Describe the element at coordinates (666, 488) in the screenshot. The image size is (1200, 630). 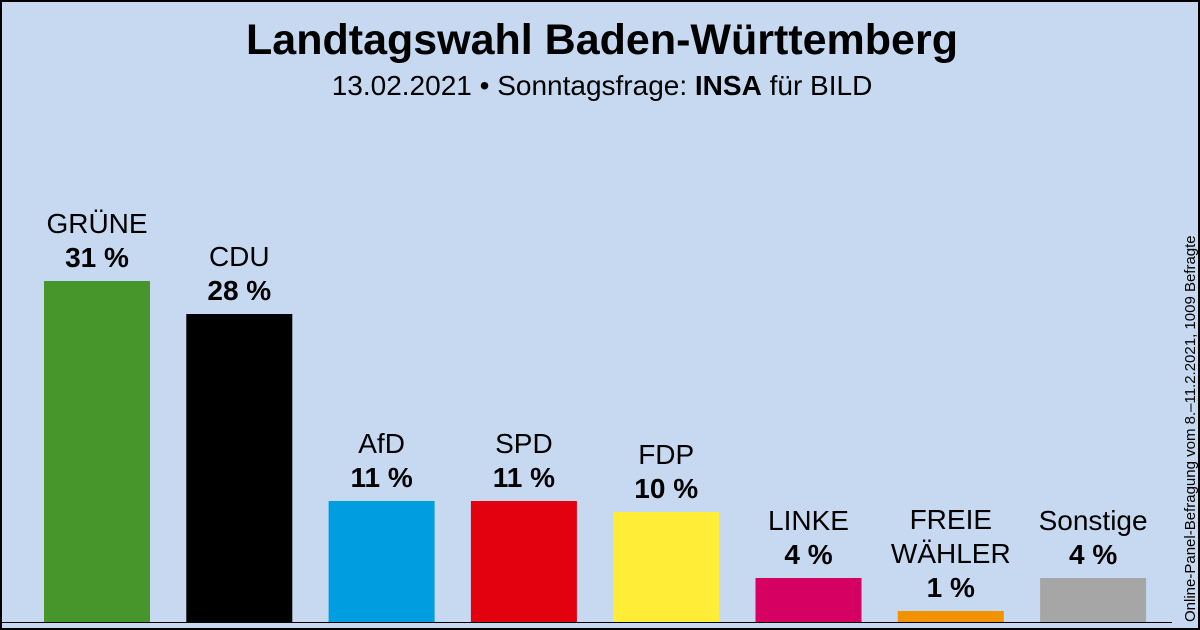
I see `bar-value-label: 10 %` at that location.